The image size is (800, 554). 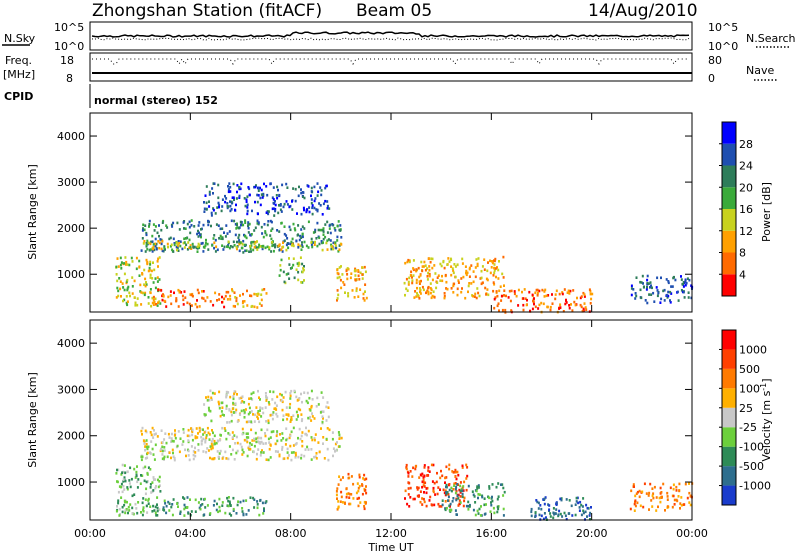 I want to click on velocity-colorbar-label-main: Velocity [m s, so click(x=766, y=425).